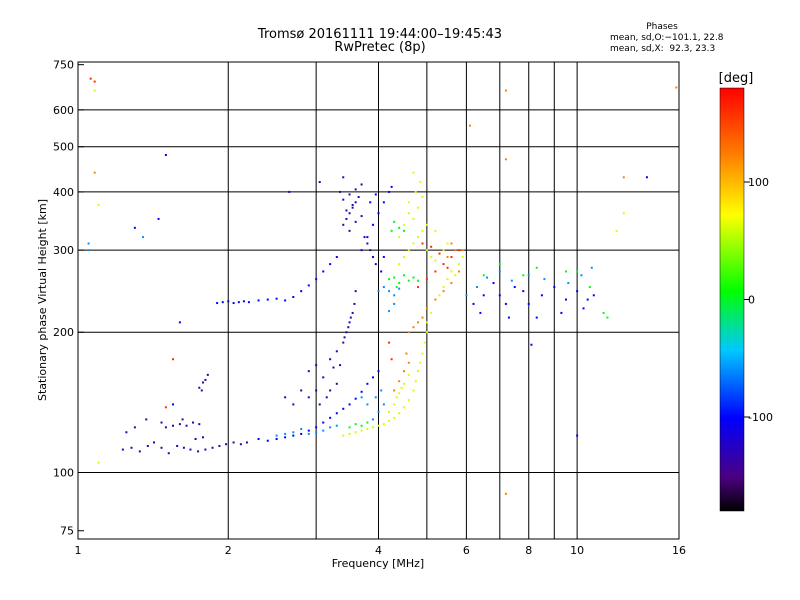  What do you see at coordinates (63, 332) in the screenshot?
I see `y-tick-label-200: 200` at bounding box center [63, 332].